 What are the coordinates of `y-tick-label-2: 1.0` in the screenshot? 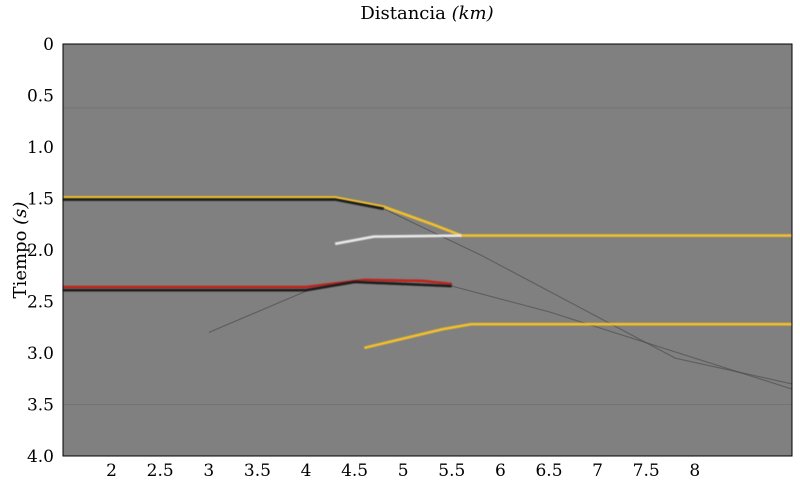 It's located at (40, 148).